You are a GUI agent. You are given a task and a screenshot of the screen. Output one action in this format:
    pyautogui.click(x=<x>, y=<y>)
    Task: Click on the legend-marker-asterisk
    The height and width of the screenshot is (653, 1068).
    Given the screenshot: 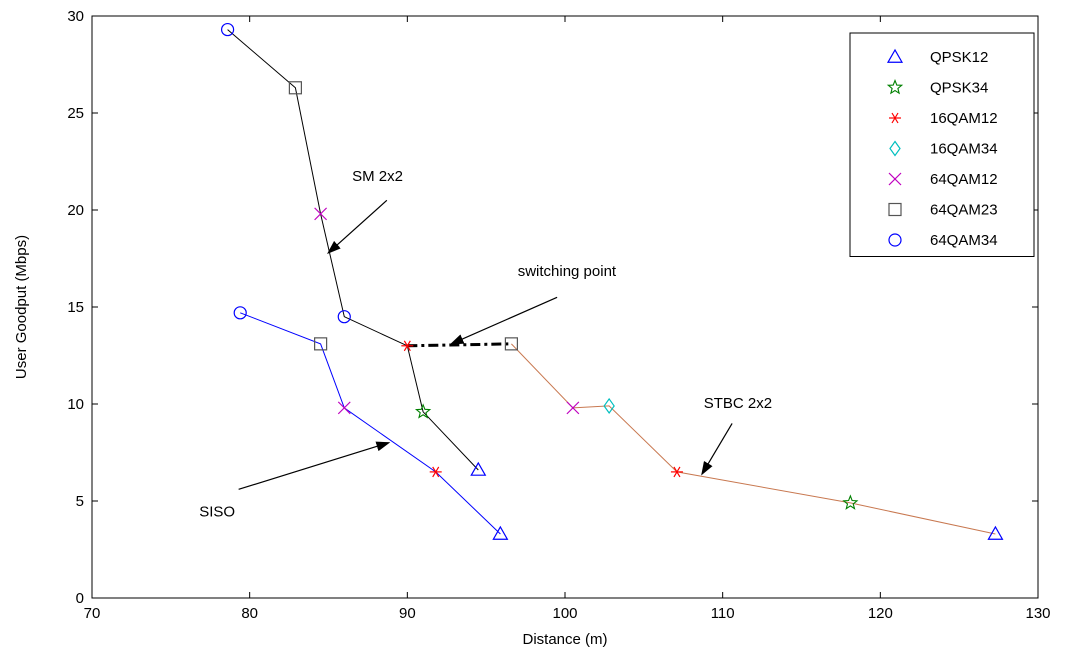 What is the action you would take?
    pyautogui.click(x=895, y=118)
    